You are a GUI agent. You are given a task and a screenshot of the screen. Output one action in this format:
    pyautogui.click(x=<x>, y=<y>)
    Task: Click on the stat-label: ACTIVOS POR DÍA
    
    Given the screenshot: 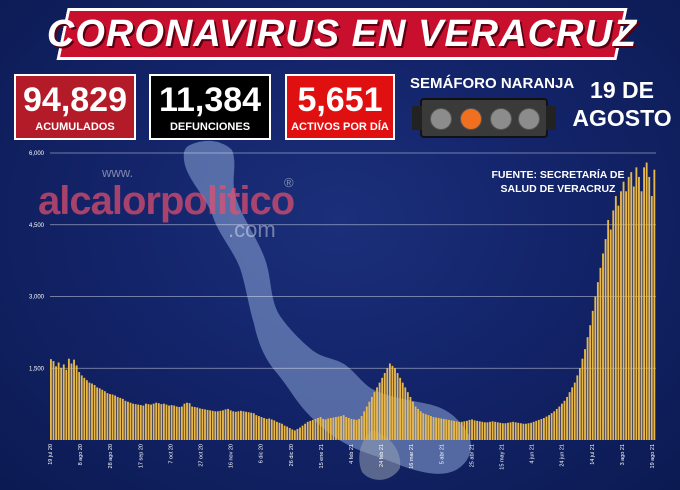 What is the action you would take?
    pyautogui.click(x=340, y=127)
    